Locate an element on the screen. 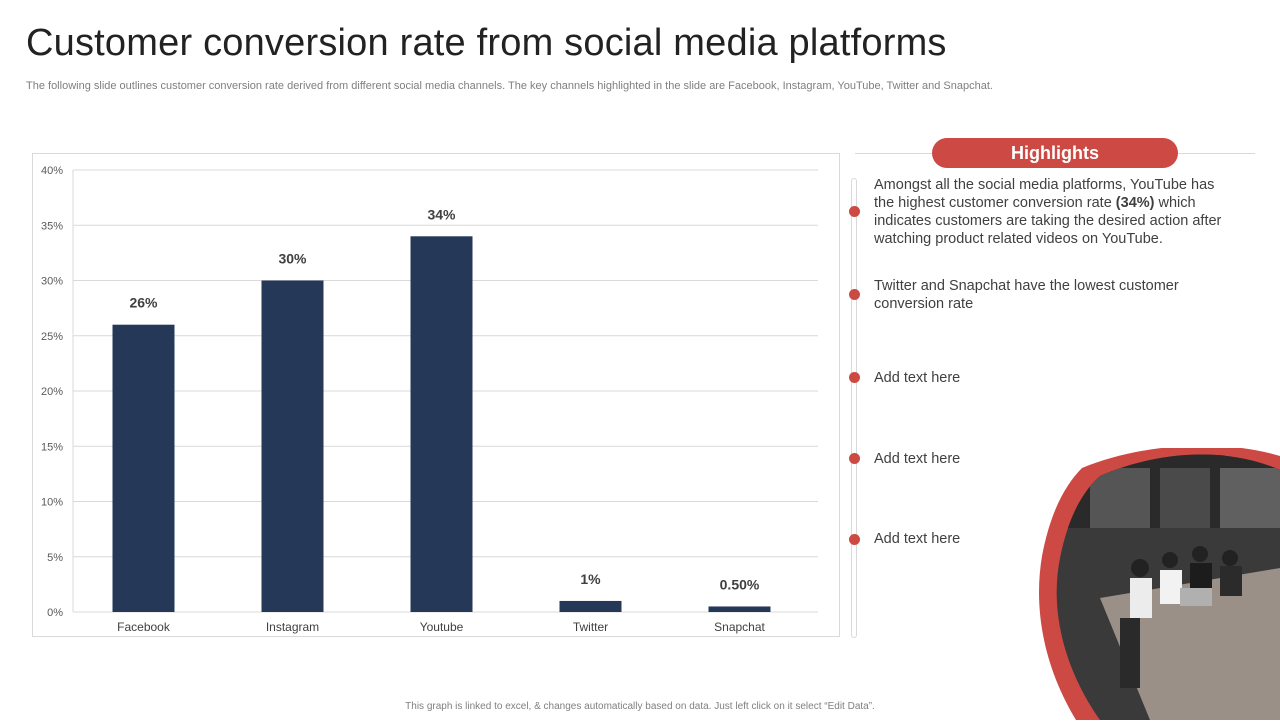 This screenshot has height=725, width=1280. data-label: 0.50% is located at coordinates (740, 584).